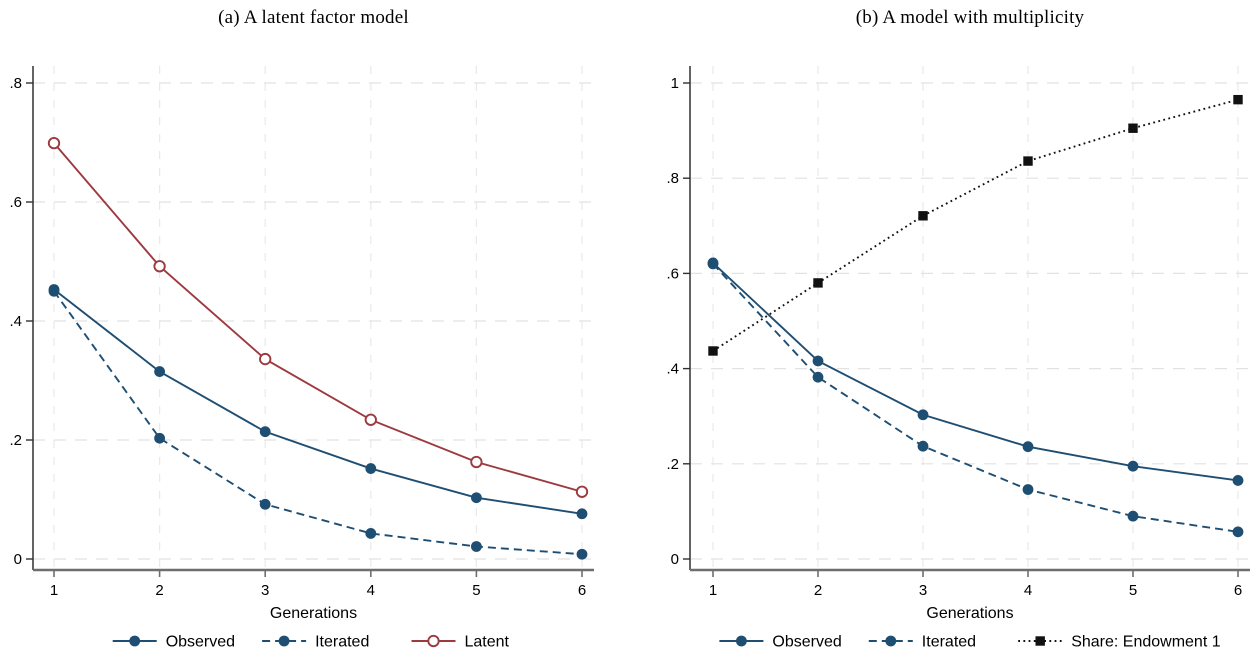  What do you see at coordinates (460, 642) in the screenshot?
I see `legend-item-latent: Latent` at bounding box center [460, 642].